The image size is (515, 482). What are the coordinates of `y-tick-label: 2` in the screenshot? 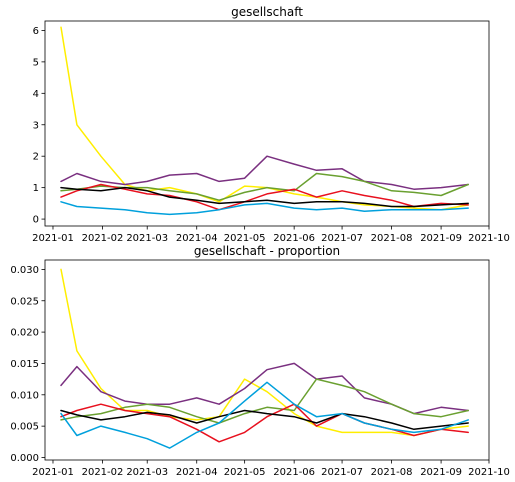 It's located at (36, 157).